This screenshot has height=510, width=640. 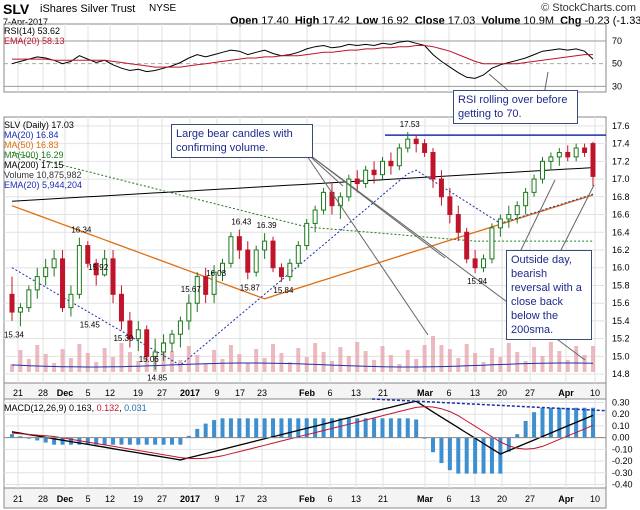 What do you see at coordinates (240, 393) in the screenshot?
I see `date-axis-label: 17` at bounding box center [240, 393].